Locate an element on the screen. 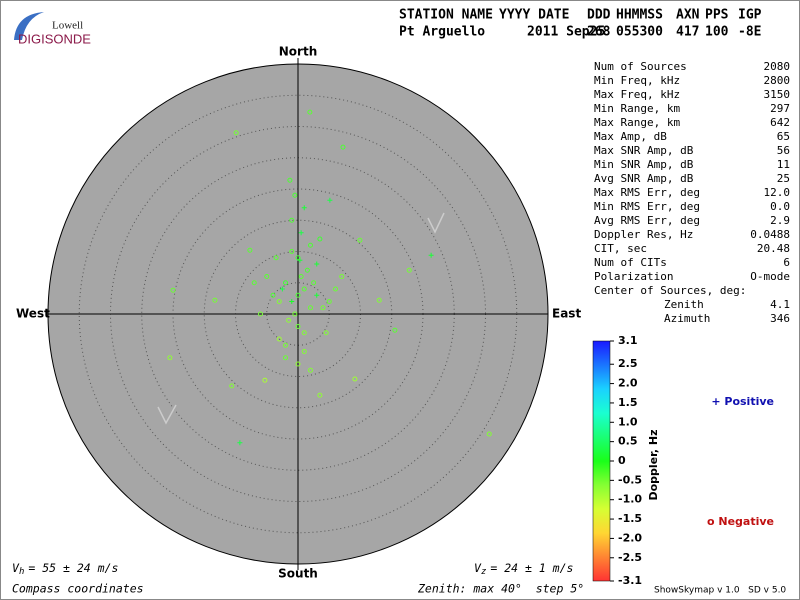 The image size is (800, 600). center-label: Zenith is located at coordinates (684, 304).